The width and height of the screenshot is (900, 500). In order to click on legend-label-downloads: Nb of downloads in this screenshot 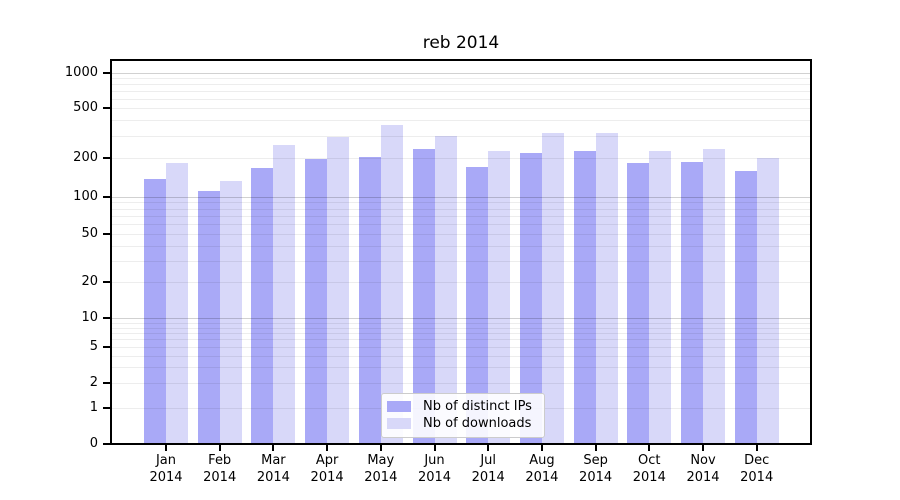, I will do `click(477, 423)`.